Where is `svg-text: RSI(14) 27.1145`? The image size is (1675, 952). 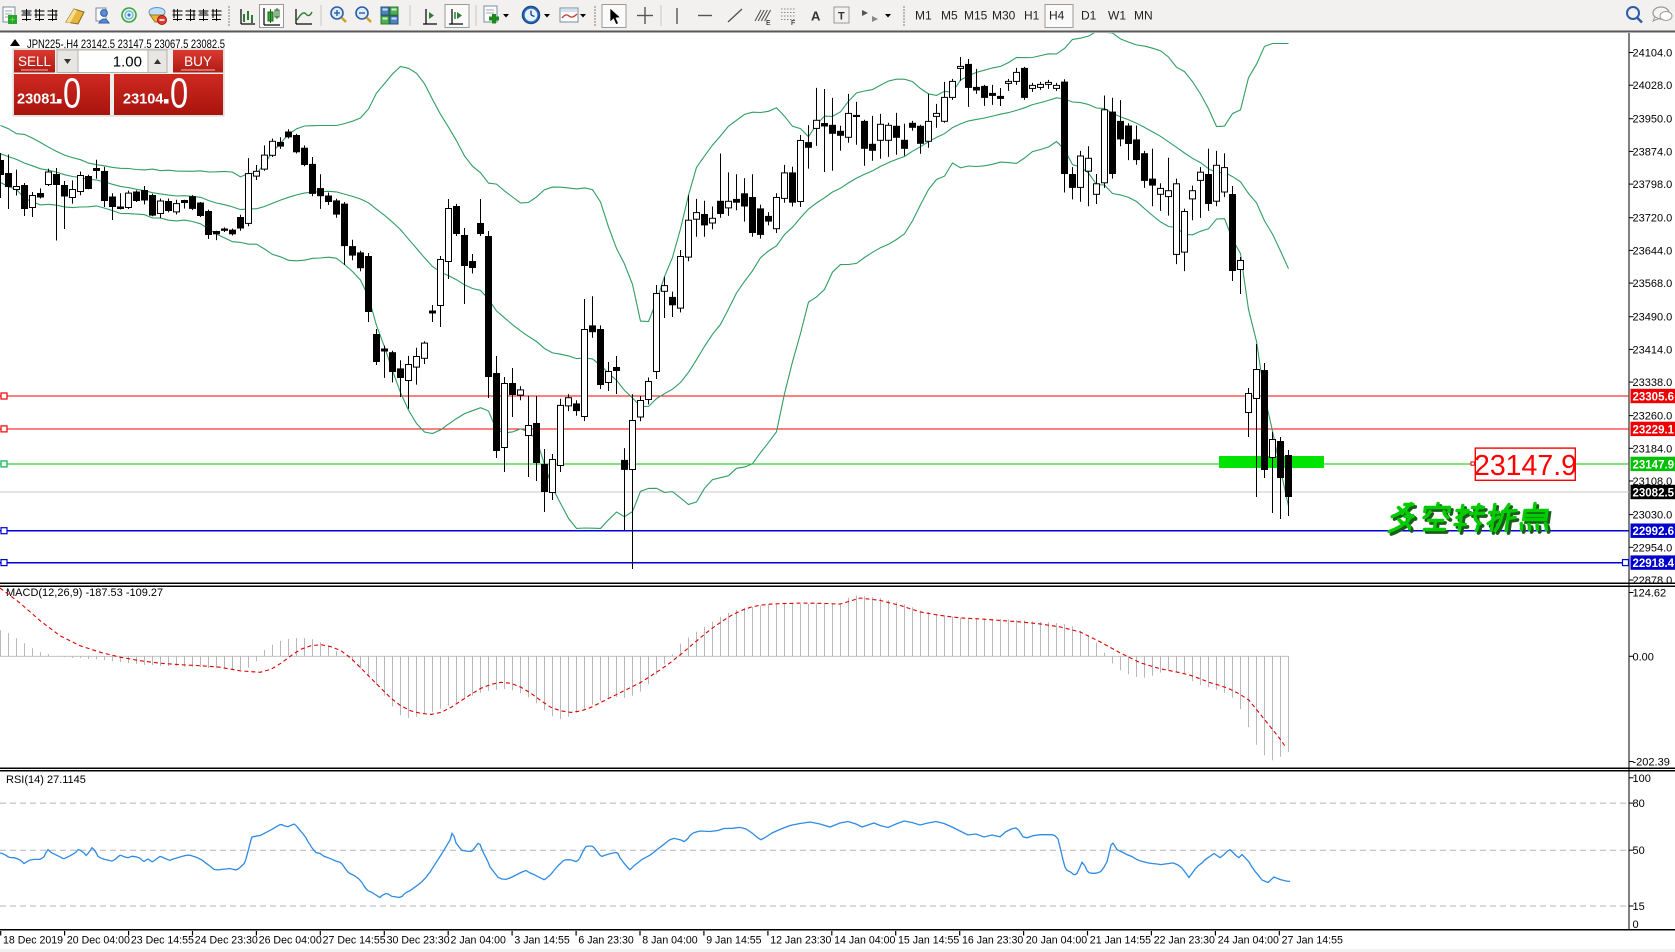
svg-text: RSI(14) 27.1145 is located at coordinates (46, 780).